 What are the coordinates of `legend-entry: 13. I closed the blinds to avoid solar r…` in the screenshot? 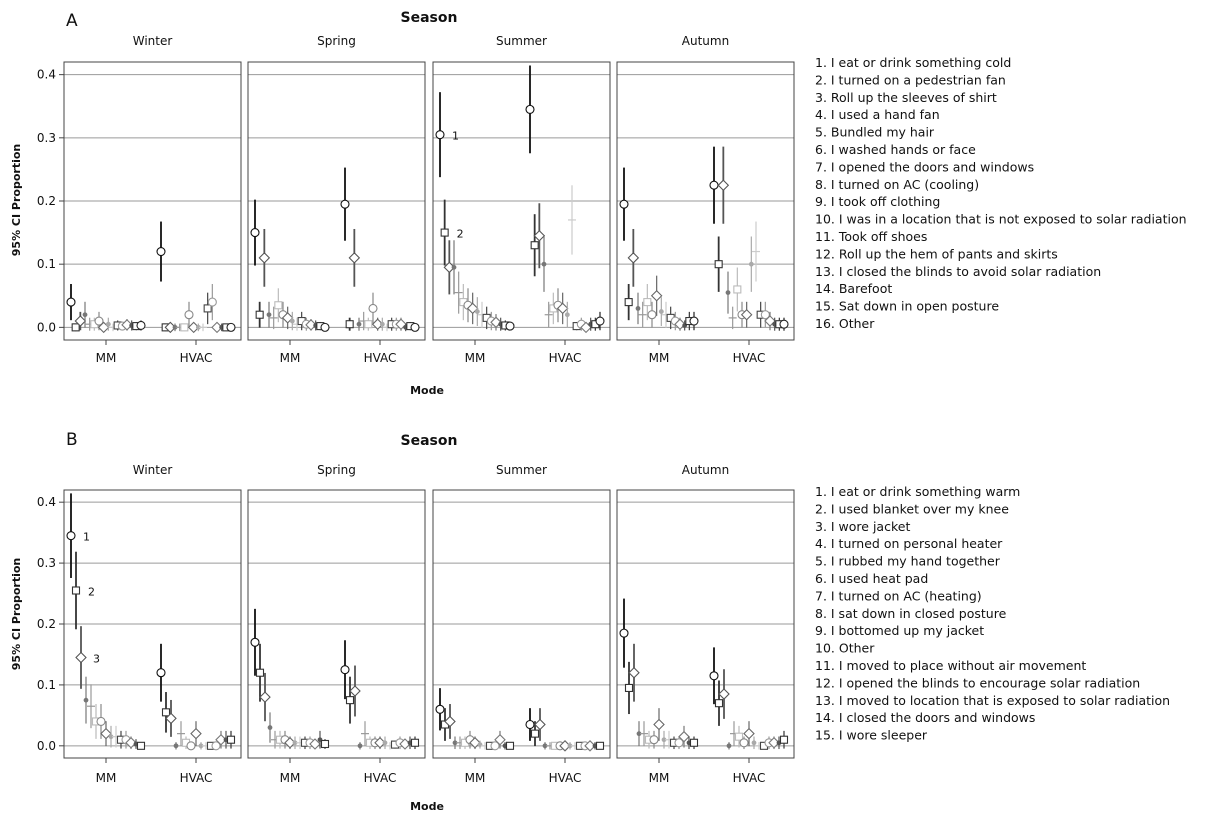 It's located at (958, 271).